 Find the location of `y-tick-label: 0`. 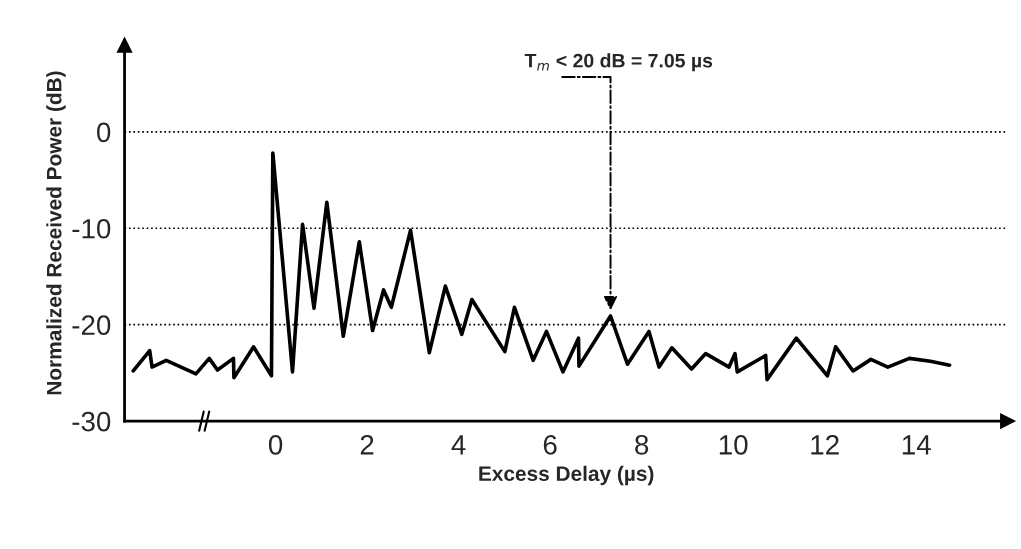

y-tick-label: 0 is located at coordinates (104, 132).